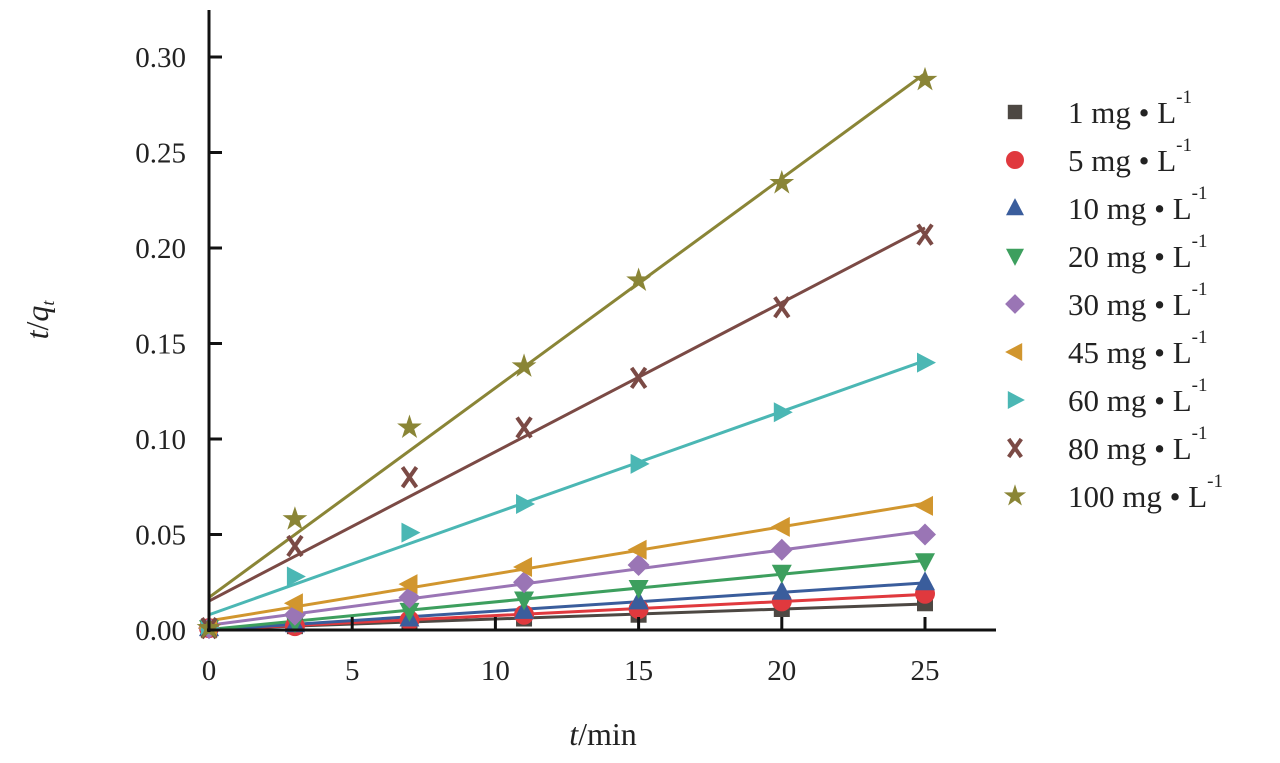 This screenshot has width=1280, height=763. I want to click on x-tick-label: 20, so click(781, 671).